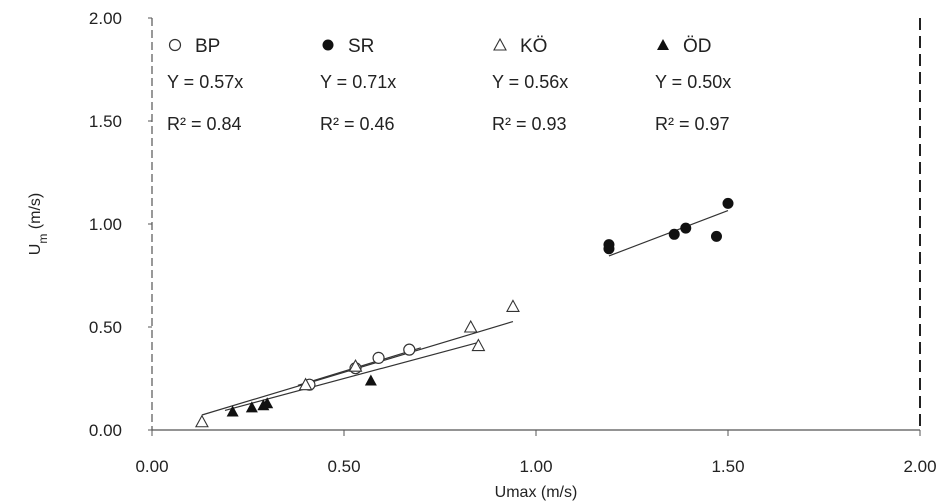 The image size is (951, 503). I want to click on y-tick-label: 0.00, so click(105, 430).